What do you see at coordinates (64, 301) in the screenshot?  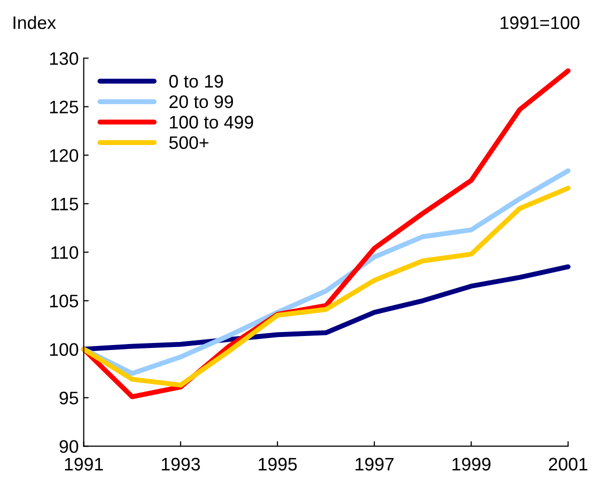 I see `y-tick-label: 105` at bounding box center [64, 301].